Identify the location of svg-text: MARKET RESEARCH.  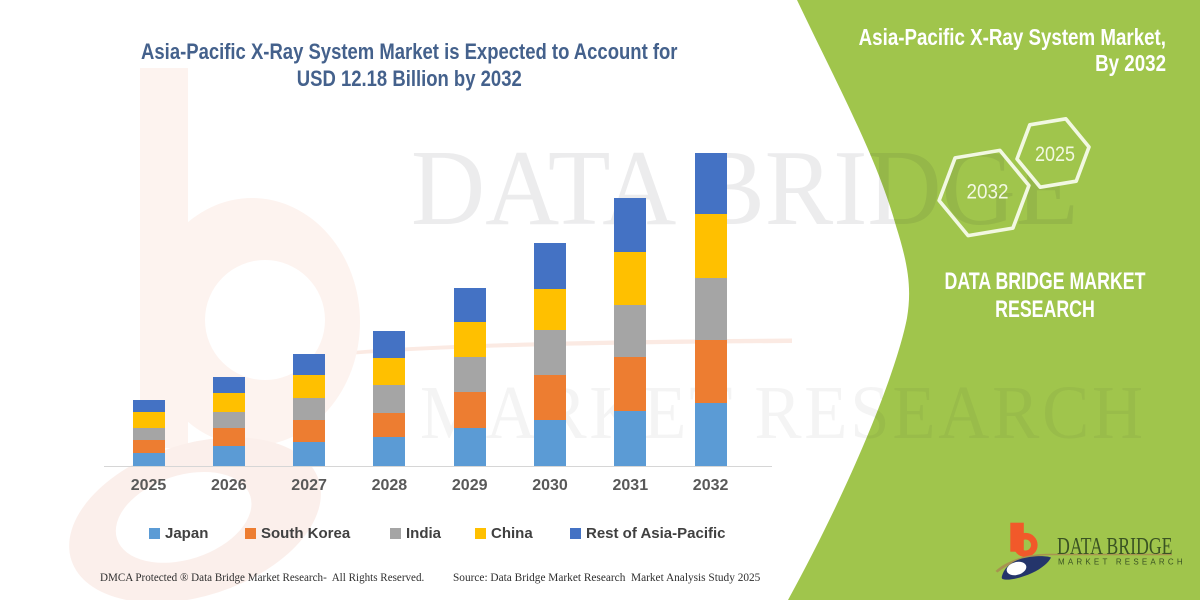
(1122, 562).